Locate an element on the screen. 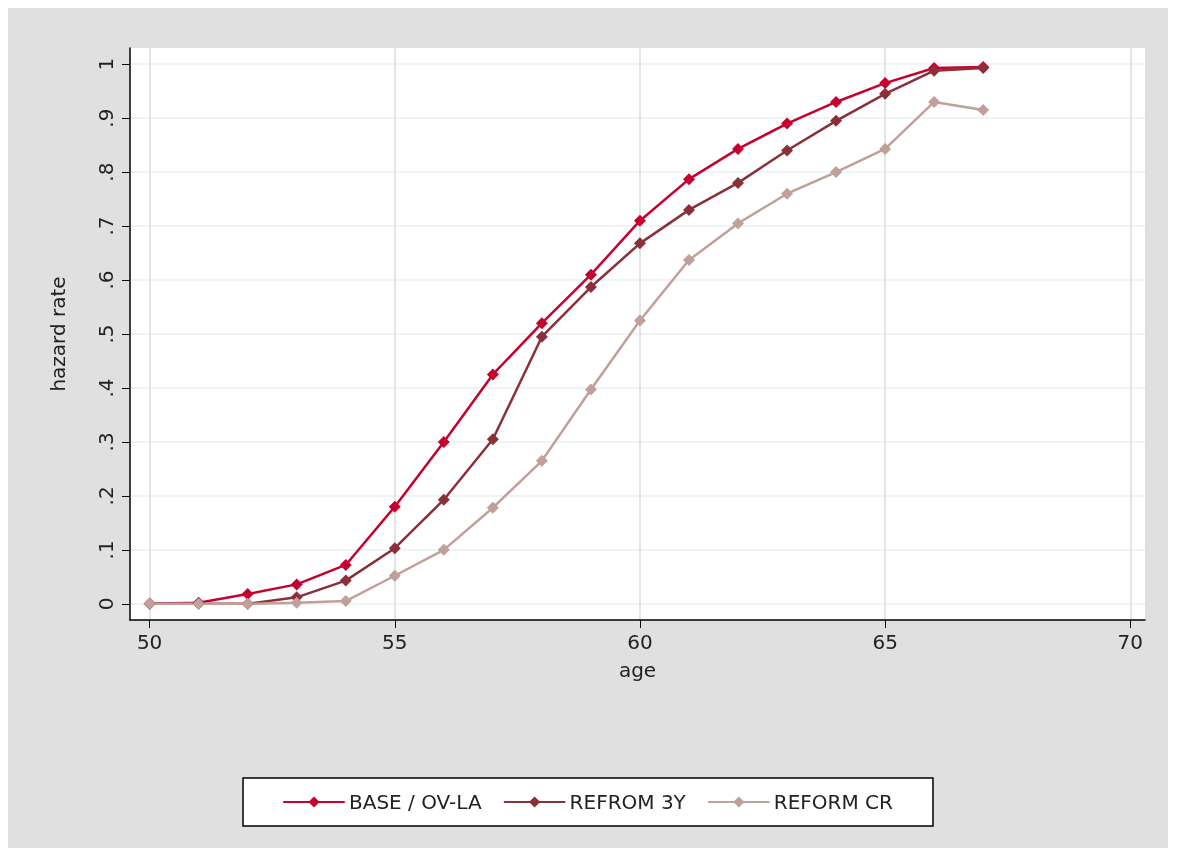  legend-label: REFORM CR is located at coordinates (833, 802).